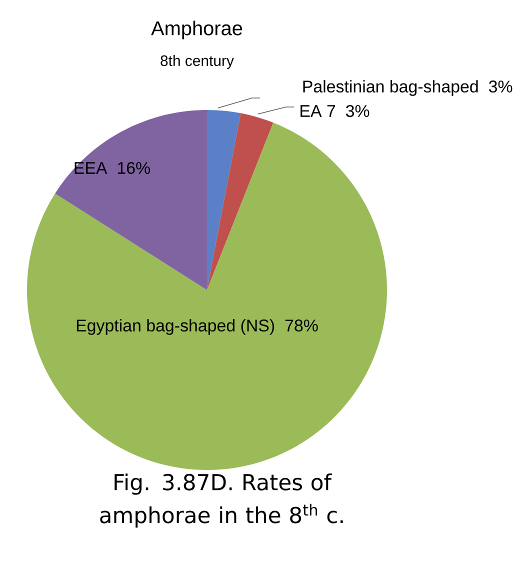 The width and height of the screenshot is (524, 566). I want to click on slice-label: EA 7, so click(318, 111).